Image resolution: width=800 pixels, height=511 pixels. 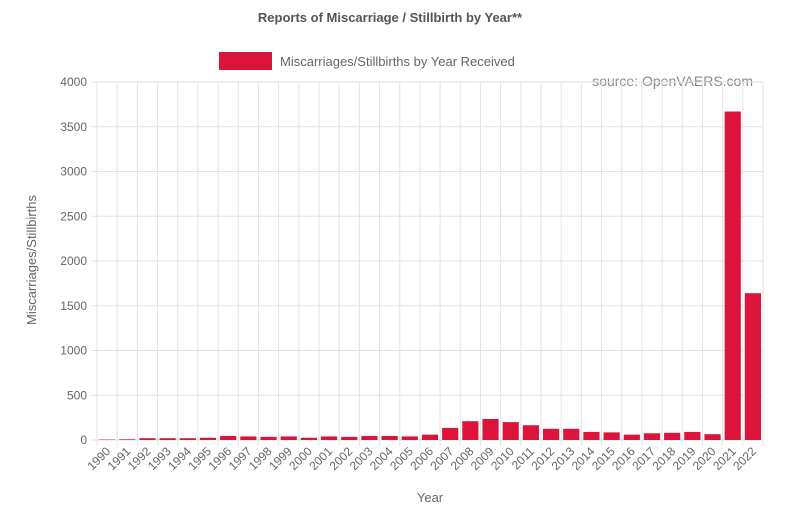 What do you see at coordinates (672, 81) in the screenshot?
I see `source-annotation: source: OpenVAERS.com` at bounding box center [672, 81].